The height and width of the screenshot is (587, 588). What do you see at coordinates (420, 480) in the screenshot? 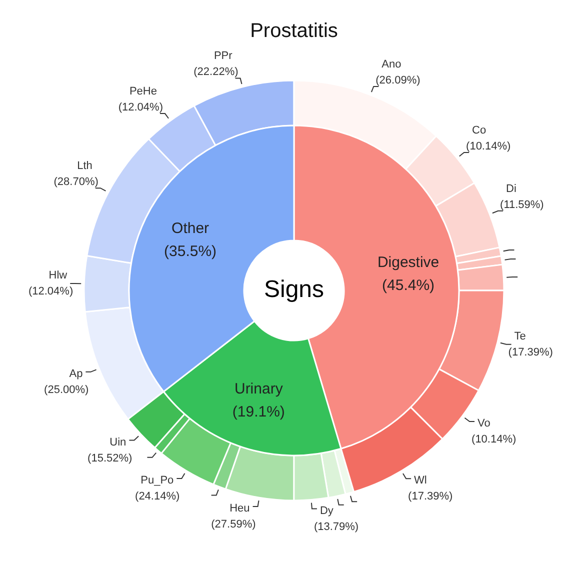
I see `slice-label: Wl` at bounding box center [420, 480].